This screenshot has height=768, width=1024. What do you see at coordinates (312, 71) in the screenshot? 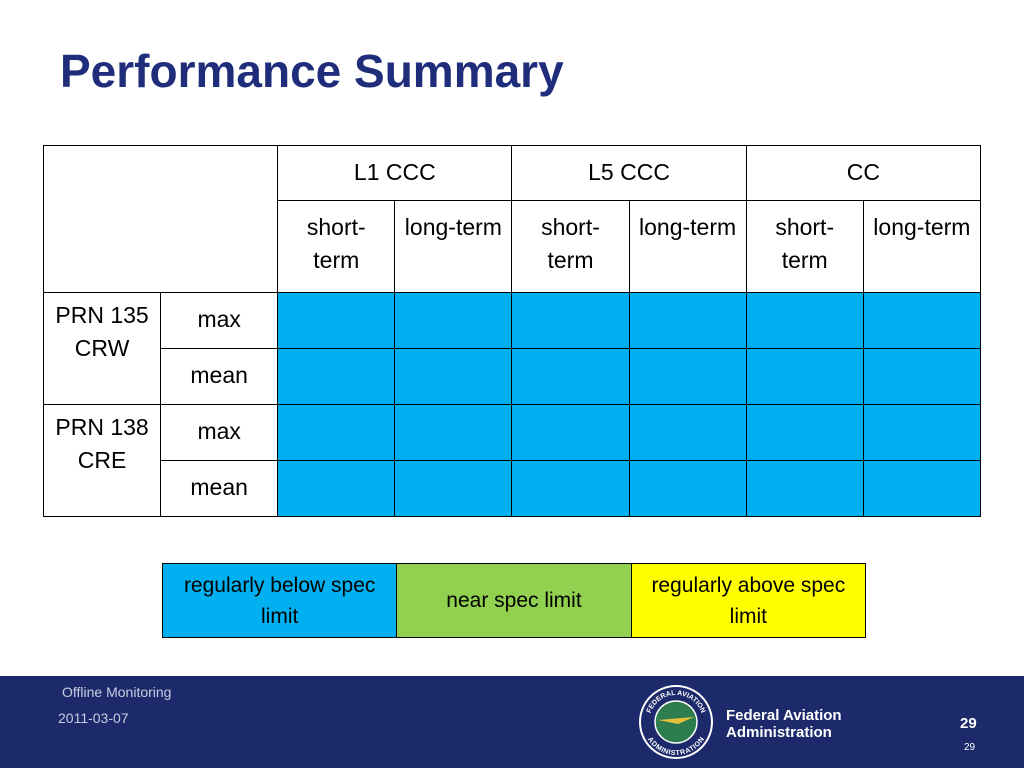
I see `slide-title: Performance Summary` at bounding box center [312, 71].